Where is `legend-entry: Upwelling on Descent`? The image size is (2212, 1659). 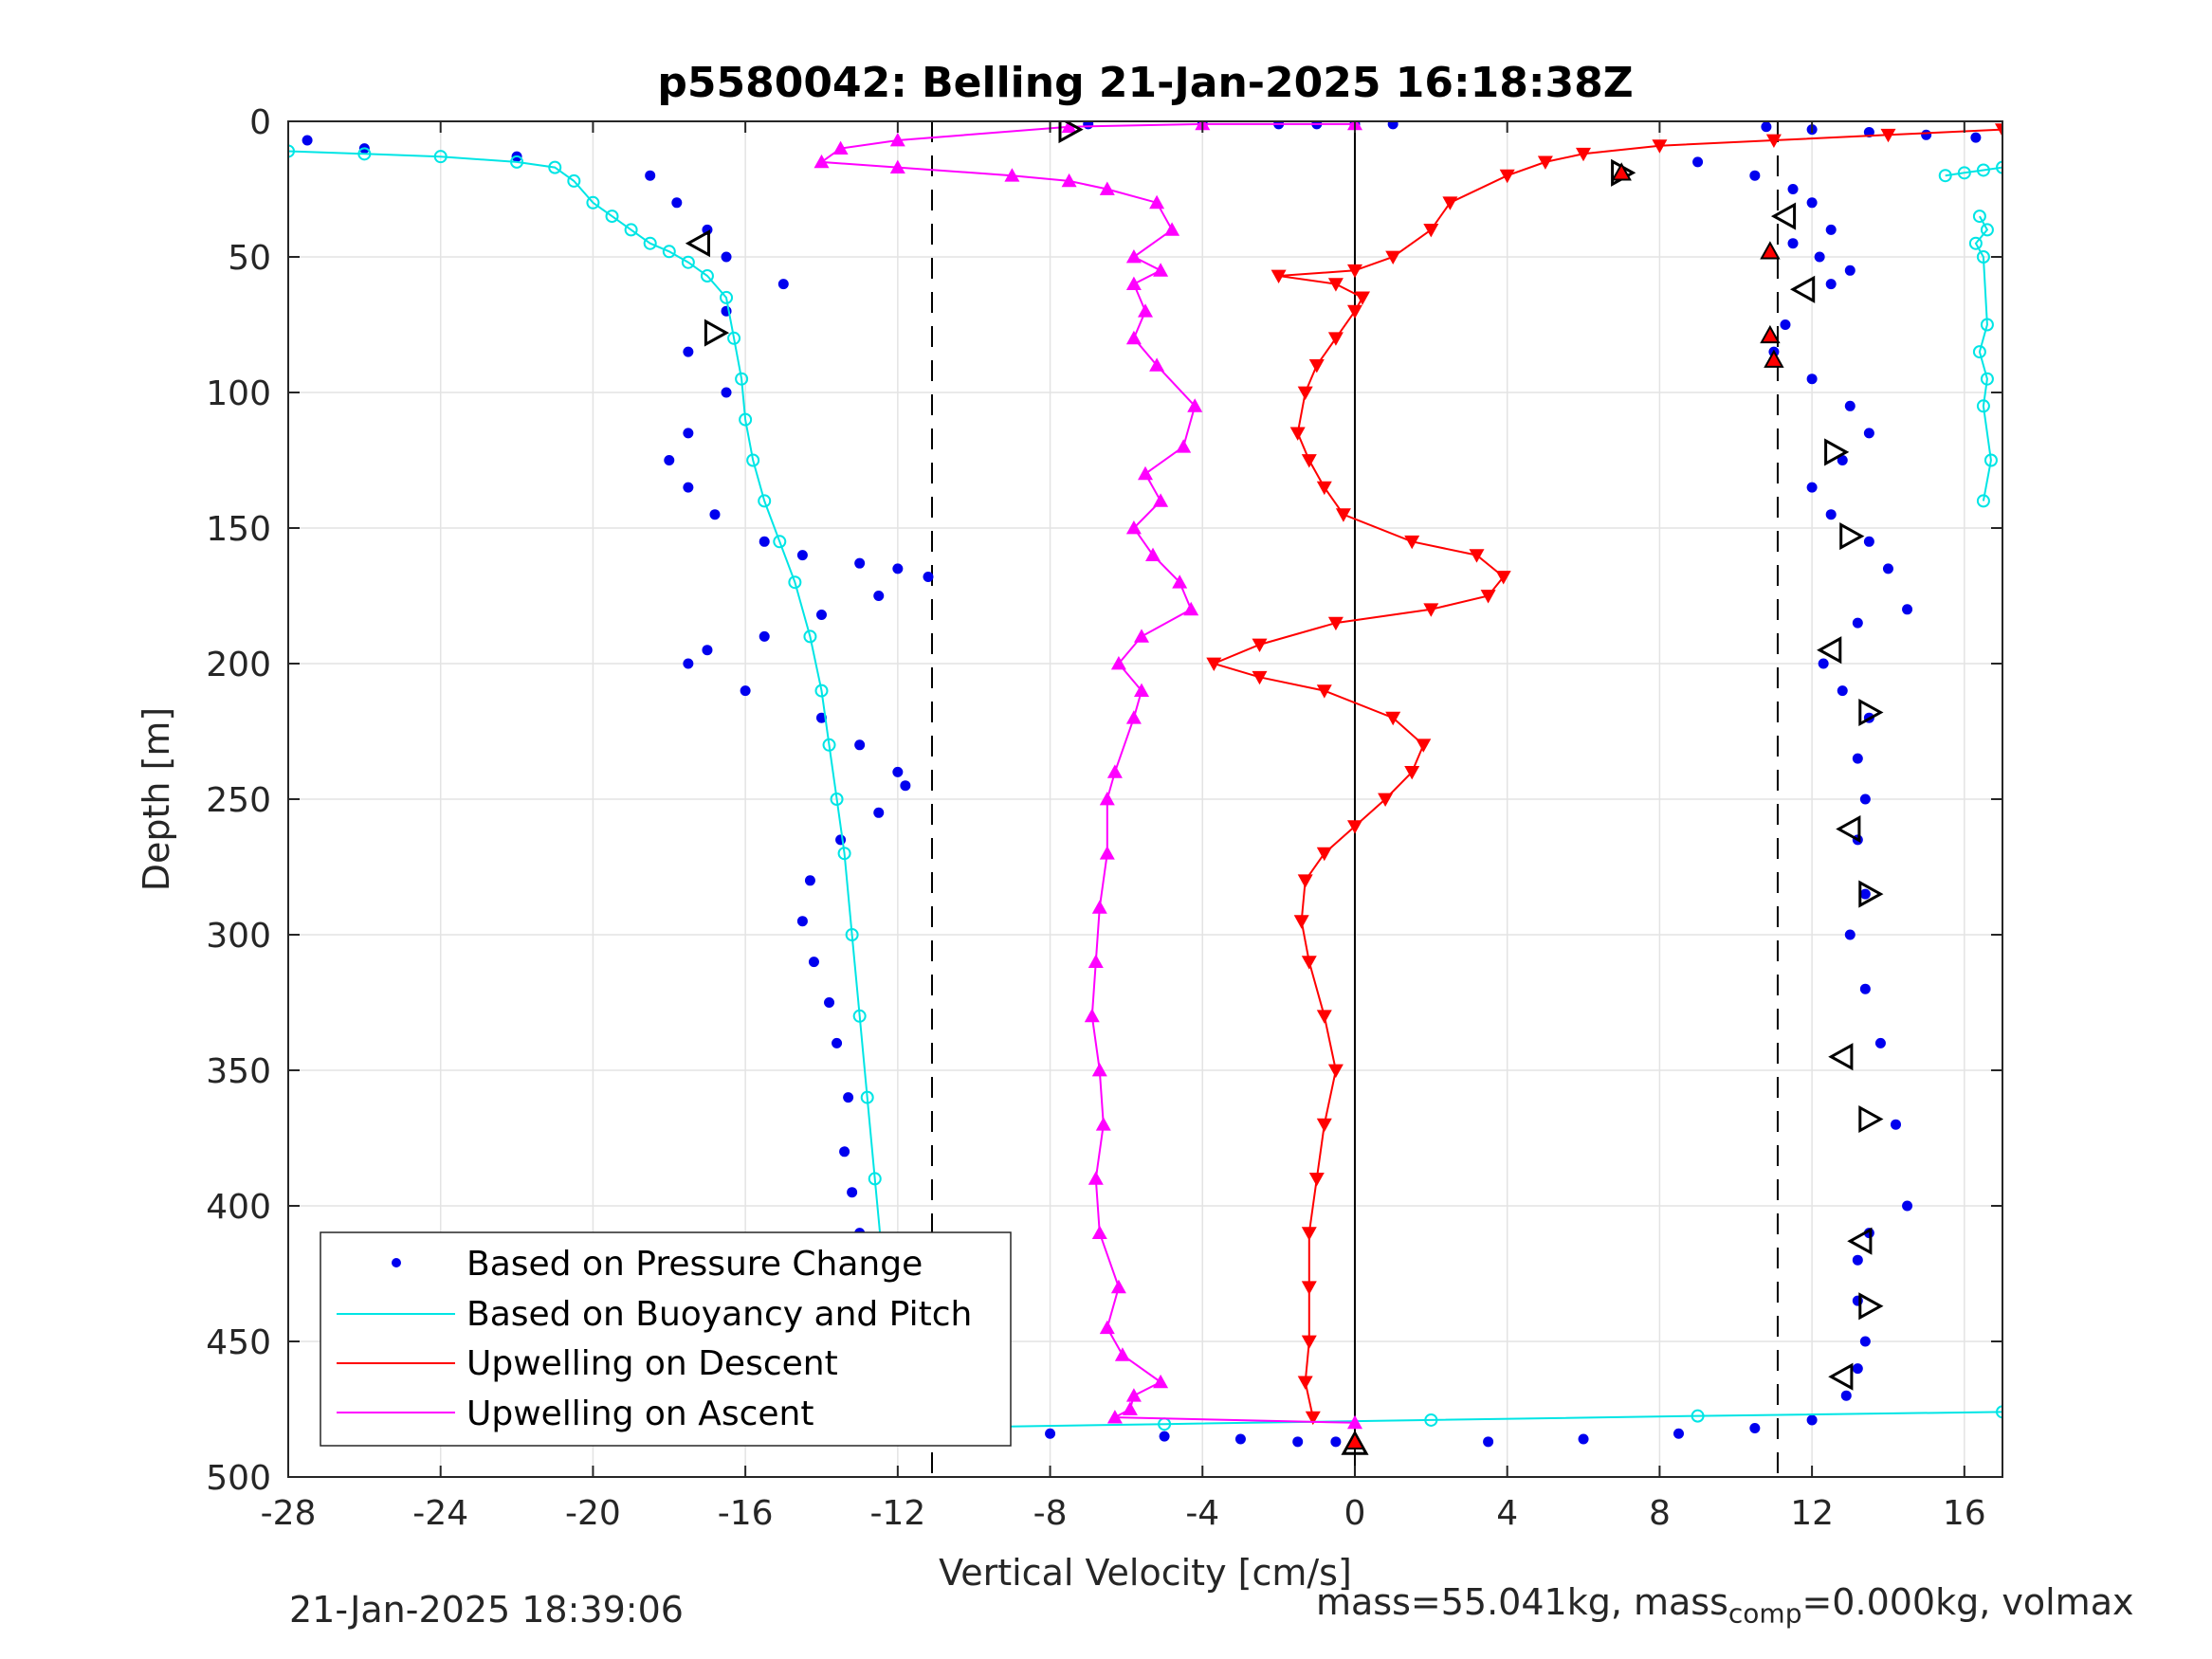 legend-entry: Upwelling on Descent is located at coordinates (652, 1363).